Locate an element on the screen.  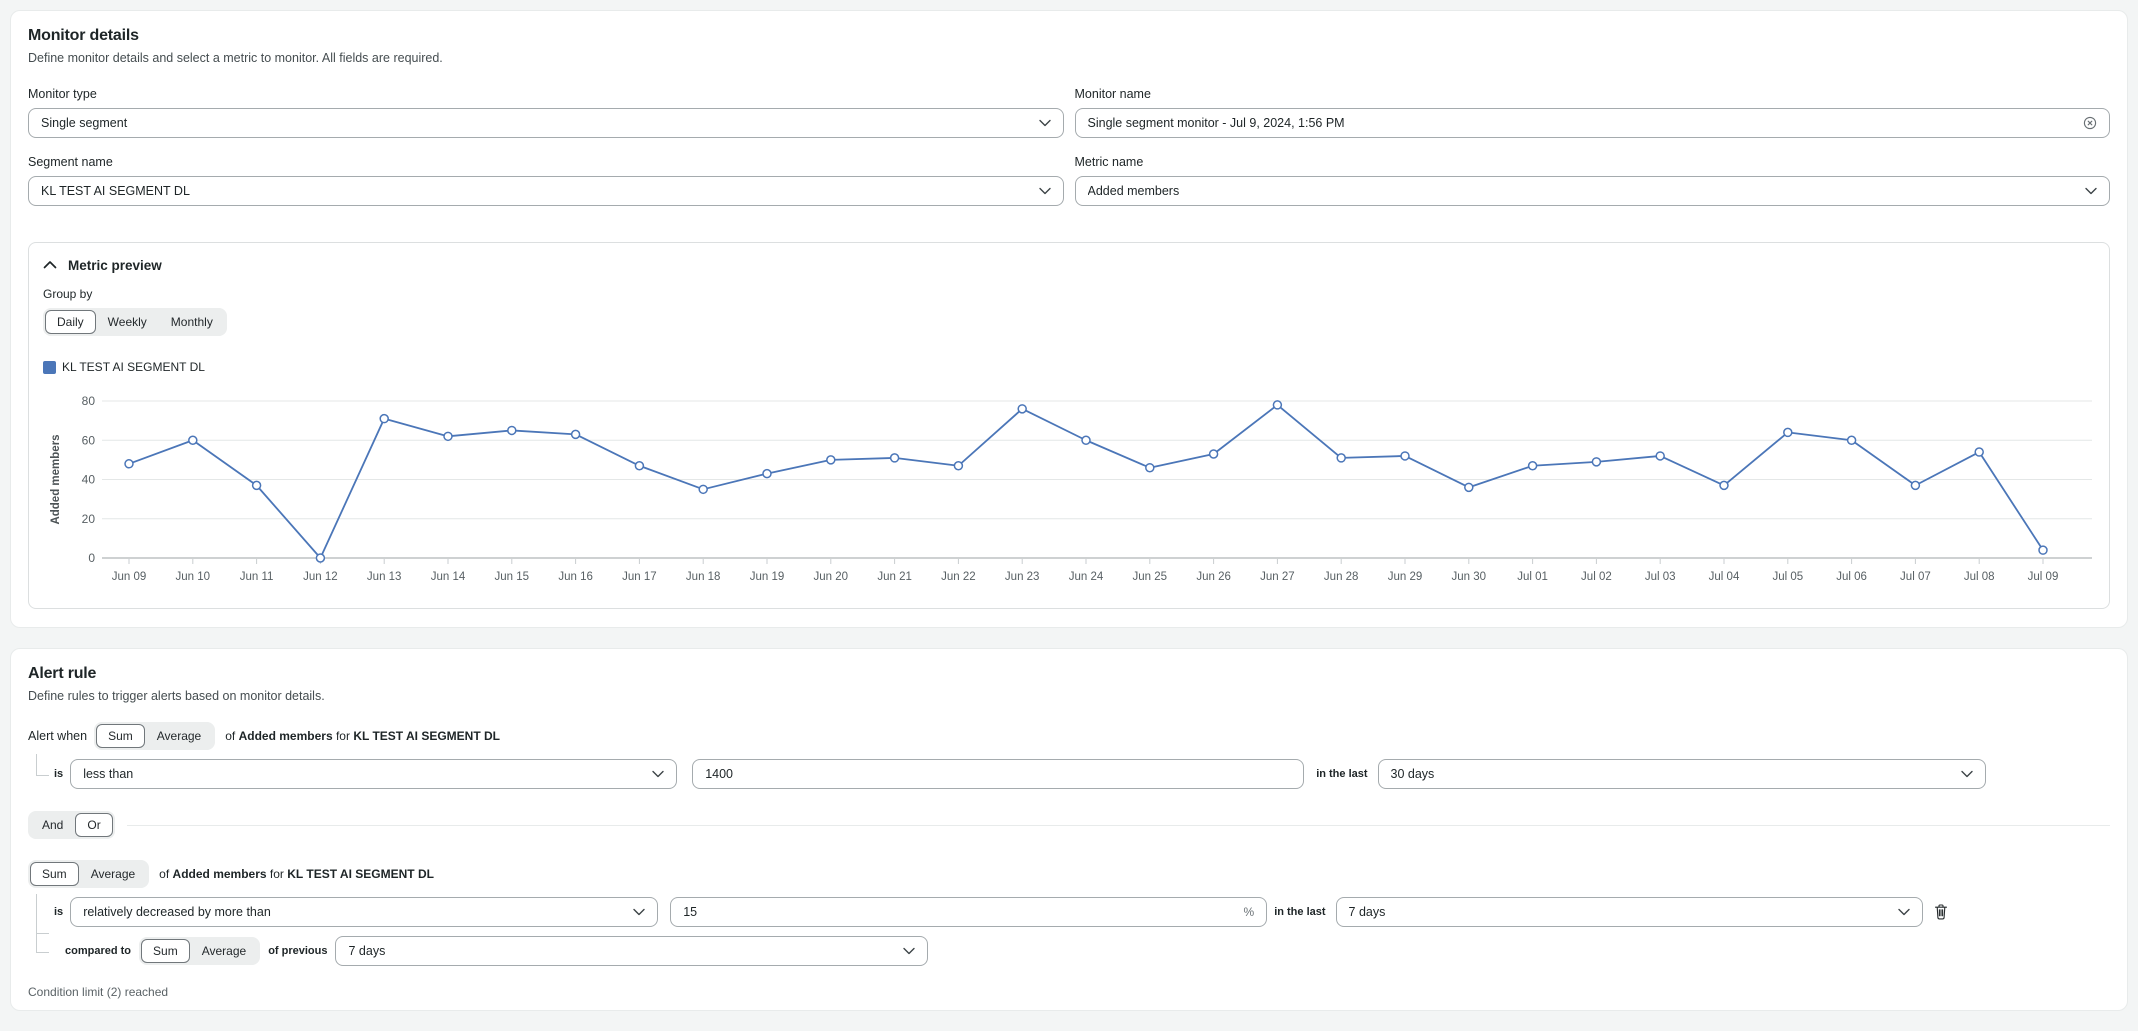
svg-text: Jun 09 is located at coordinates (129, 577).